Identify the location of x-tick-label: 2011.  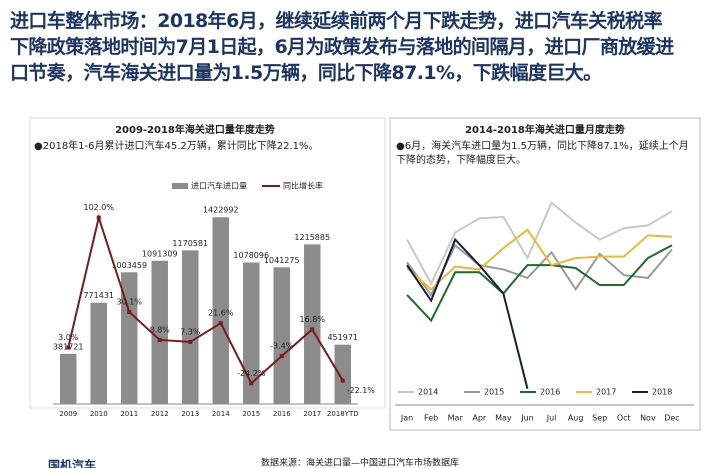
(129, 414).